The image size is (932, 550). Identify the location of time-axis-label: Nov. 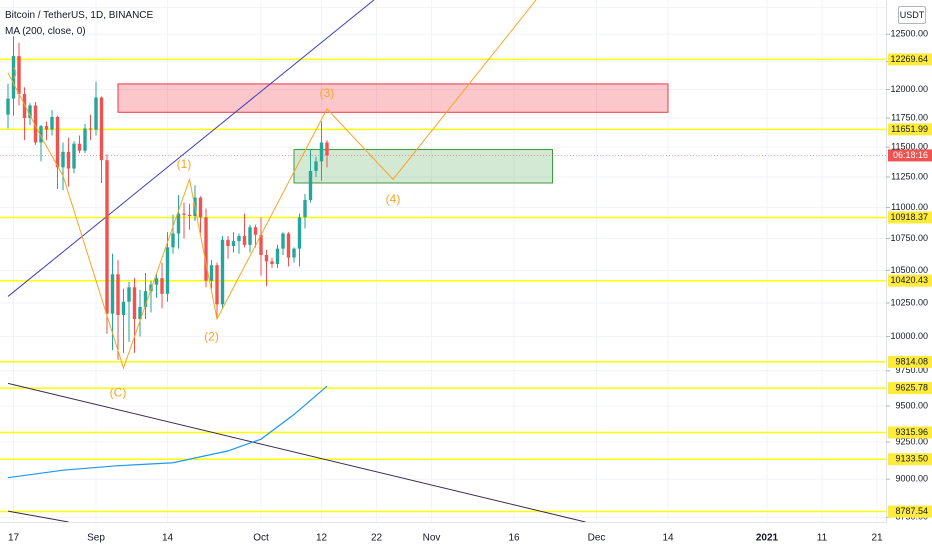
(432, 538).